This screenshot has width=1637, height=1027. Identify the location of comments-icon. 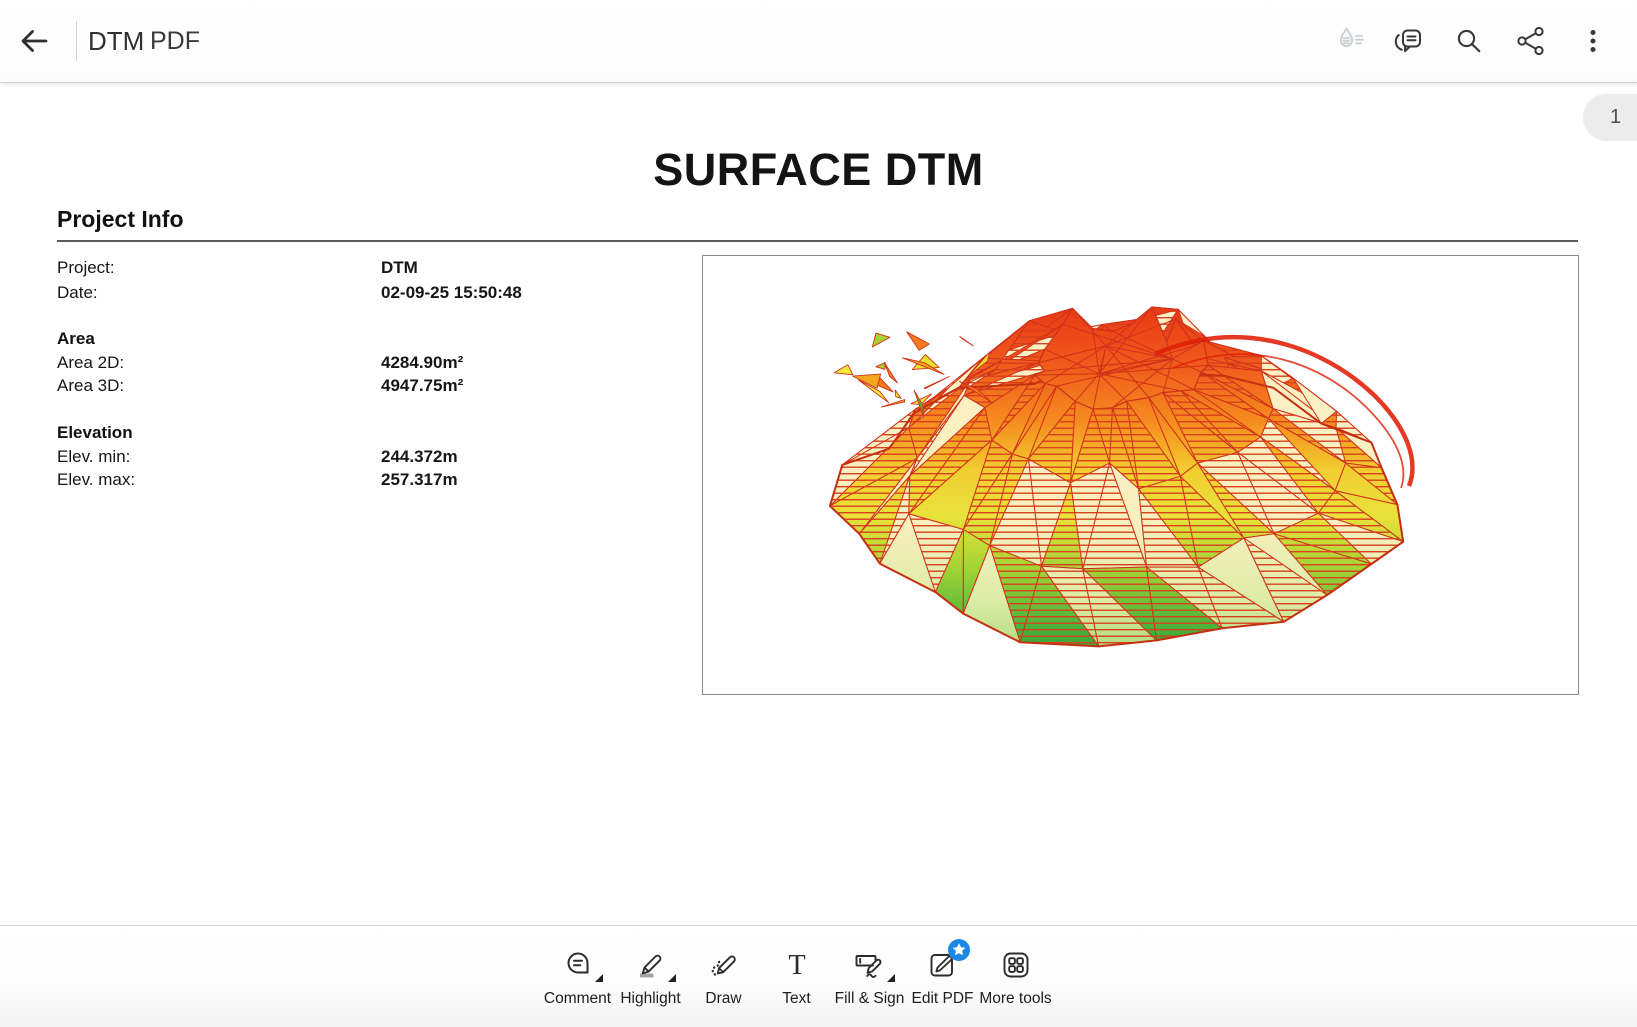
(1407, 41).